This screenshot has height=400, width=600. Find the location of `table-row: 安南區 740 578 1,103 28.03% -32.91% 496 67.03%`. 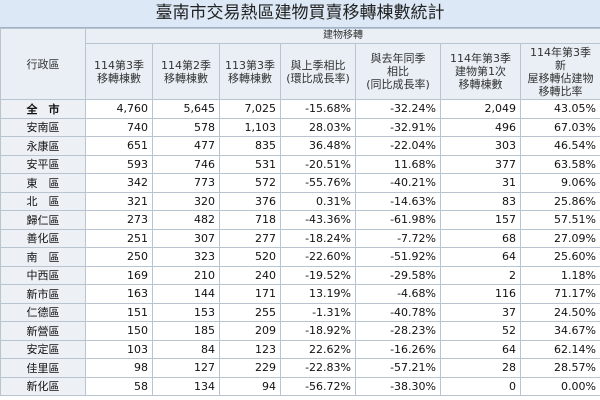

table-row: 安南區 740 578 1,103 28.03% -32.91% 496 67.03% is located at coordinates (300, 127).